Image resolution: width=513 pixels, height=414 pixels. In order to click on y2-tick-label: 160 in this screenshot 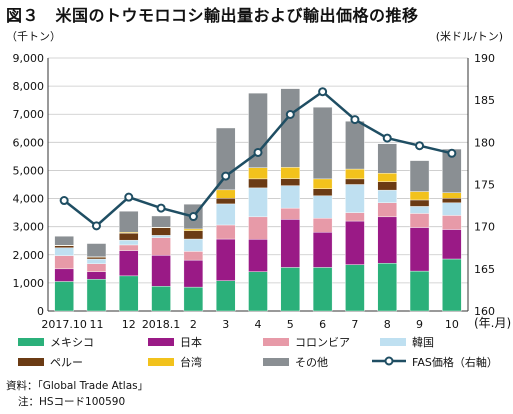, I will do `click(484, 311)`.